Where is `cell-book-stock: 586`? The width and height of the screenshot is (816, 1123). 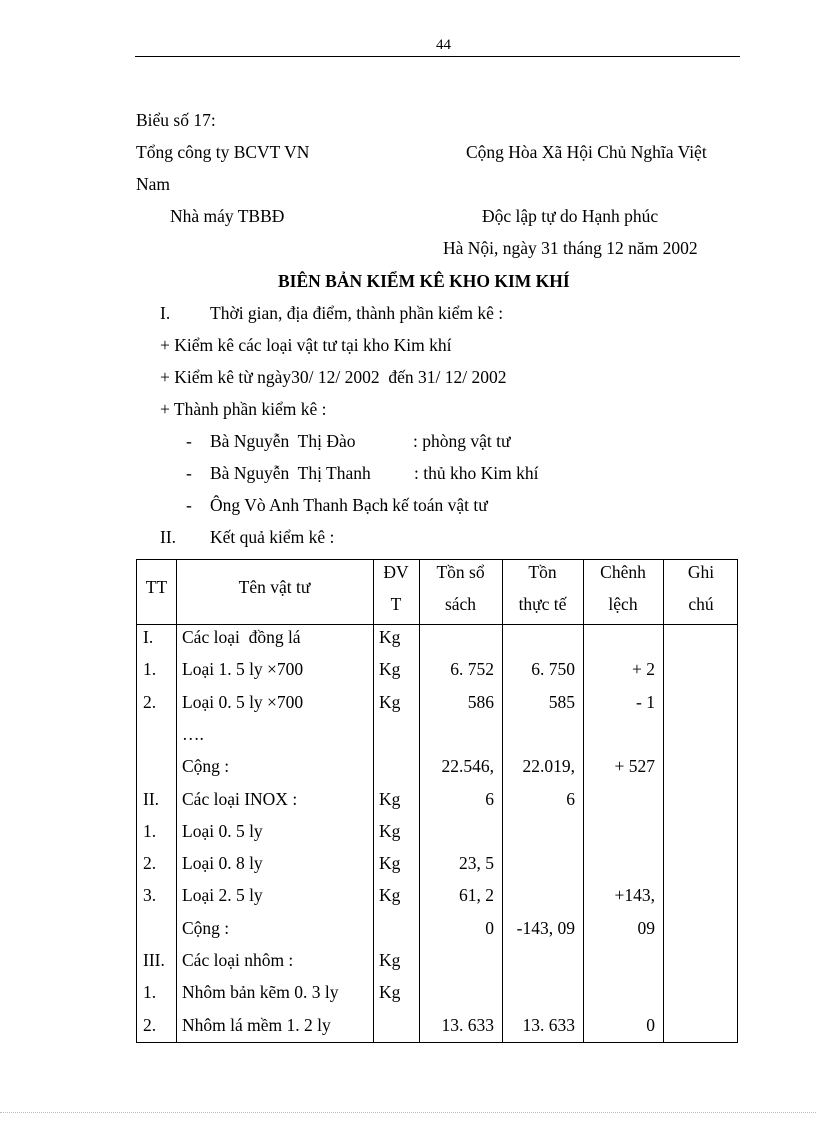
cell-book-stock: 586 is located at coordinates (480, 701).